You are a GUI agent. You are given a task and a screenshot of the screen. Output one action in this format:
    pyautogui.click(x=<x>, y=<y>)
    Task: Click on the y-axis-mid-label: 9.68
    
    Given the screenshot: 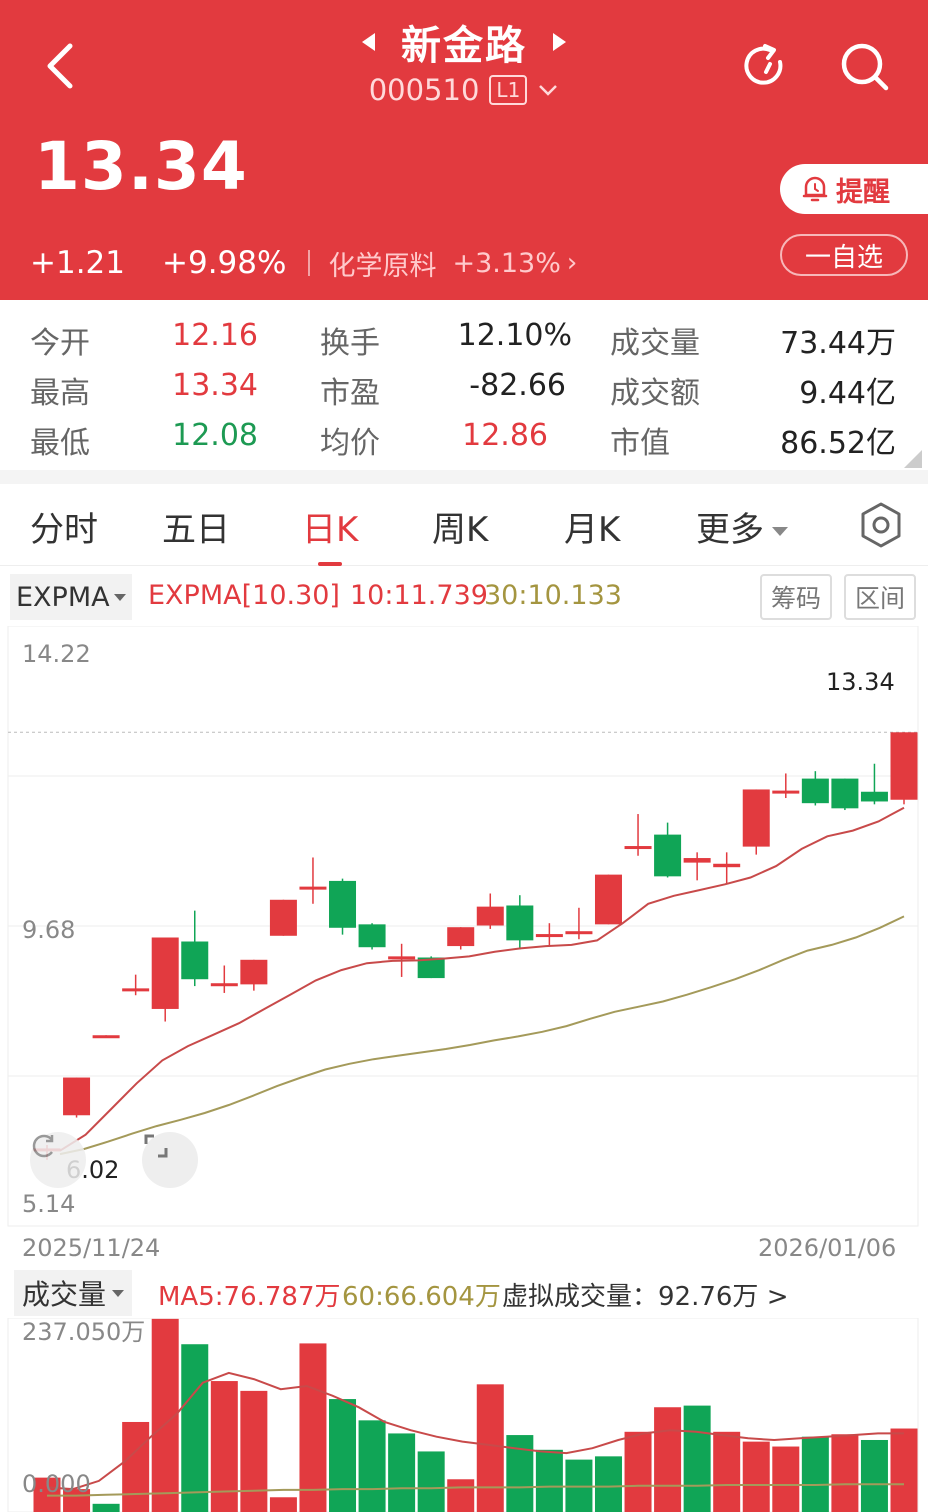 What is the action you would take?
    pyautogui.click(x=49, y=930)
    